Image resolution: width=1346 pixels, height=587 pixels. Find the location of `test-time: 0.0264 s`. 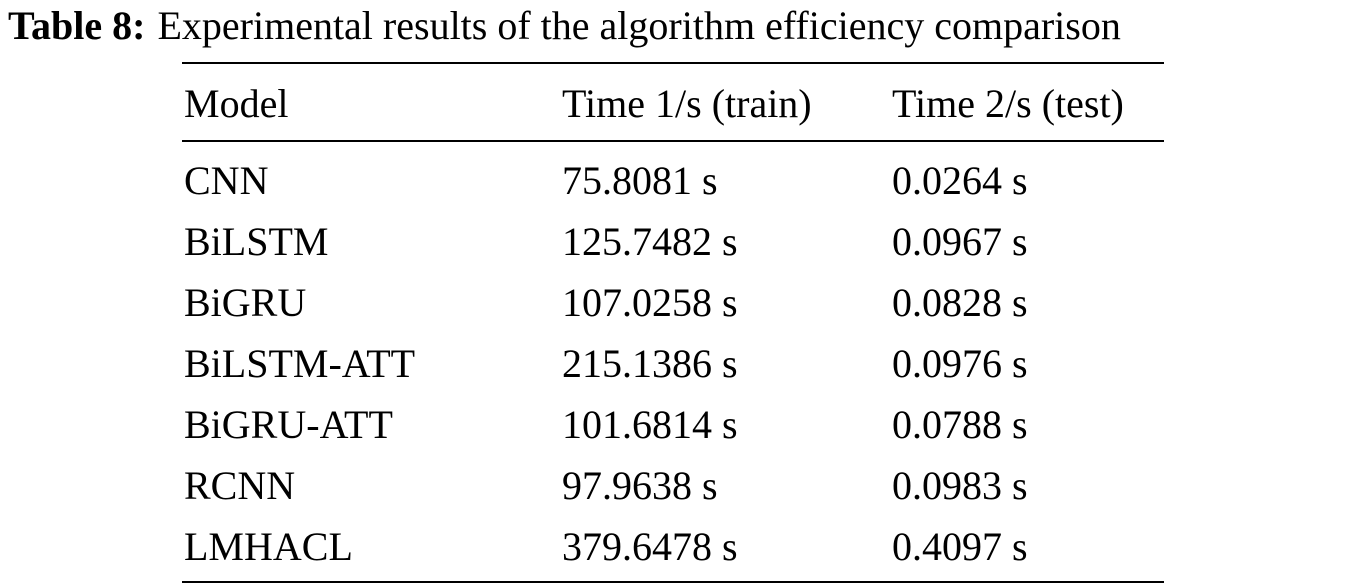

test-time: 0.0264 s is located at coordinates (960, 180).